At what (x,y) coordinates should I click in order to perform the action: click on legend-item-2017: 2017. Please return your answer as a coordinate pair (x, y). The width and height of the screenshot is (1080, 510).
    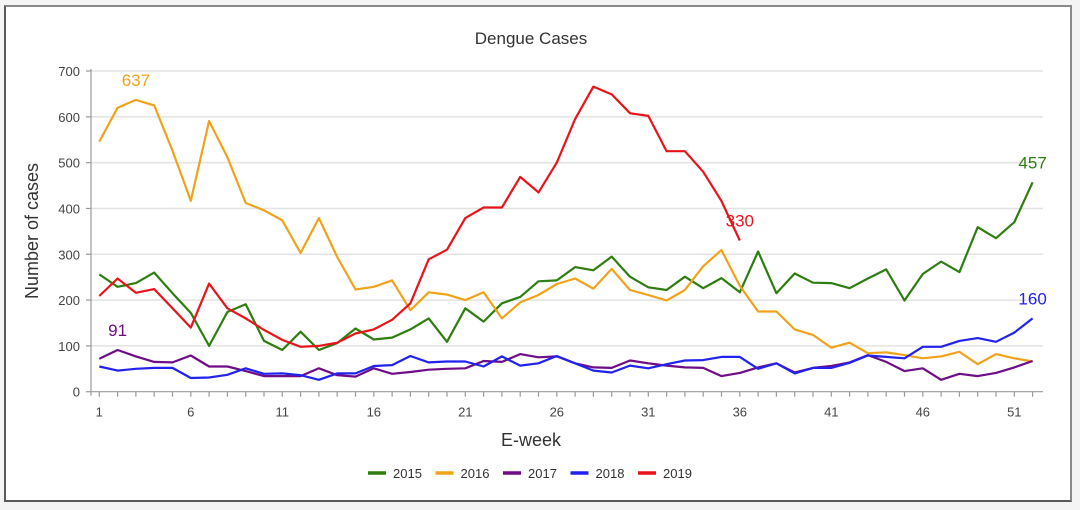
    Looking at the image, I should click on (530, 473).